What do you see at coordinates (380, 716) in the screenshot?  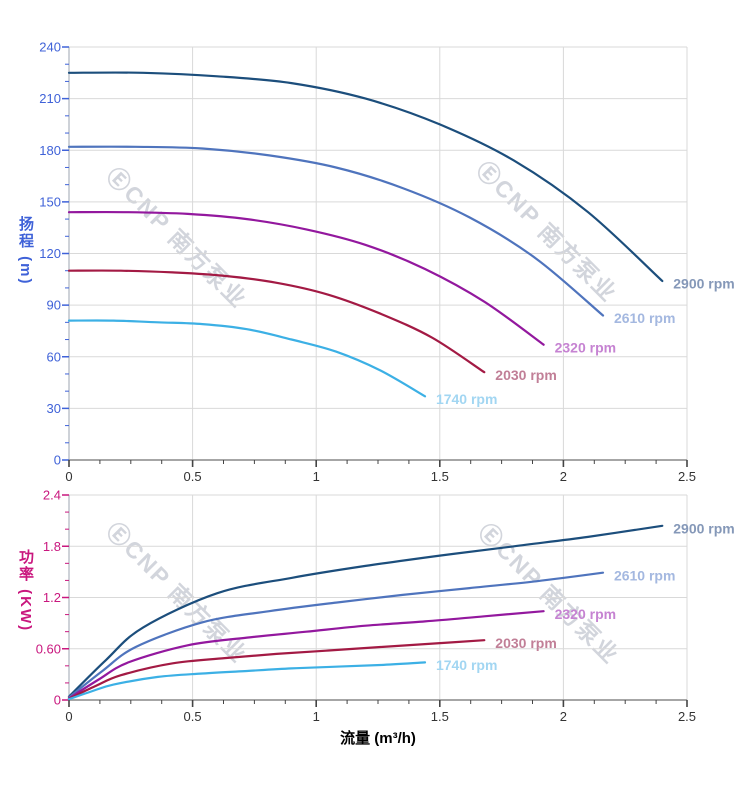 I see `power-x-tick-labels: 0 0.5 1 1.5 2 2.5` at bounding box center [380, 716].